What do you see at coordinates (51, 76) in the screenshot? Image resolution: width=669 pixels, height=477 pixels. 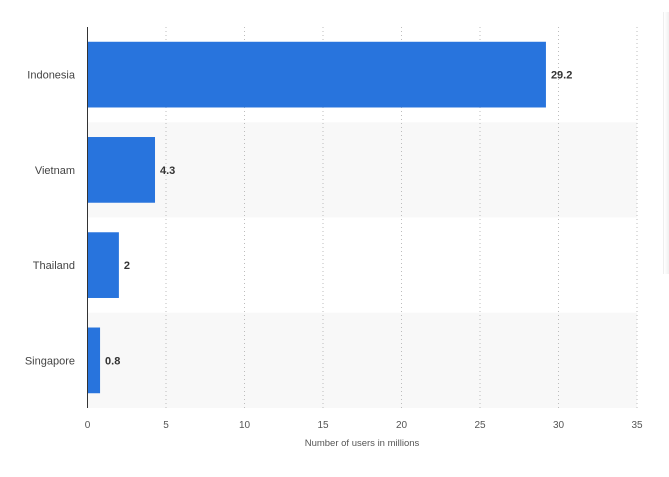 I see `category-label-indonesia: Indonesia` at bounding box center [51, 76].